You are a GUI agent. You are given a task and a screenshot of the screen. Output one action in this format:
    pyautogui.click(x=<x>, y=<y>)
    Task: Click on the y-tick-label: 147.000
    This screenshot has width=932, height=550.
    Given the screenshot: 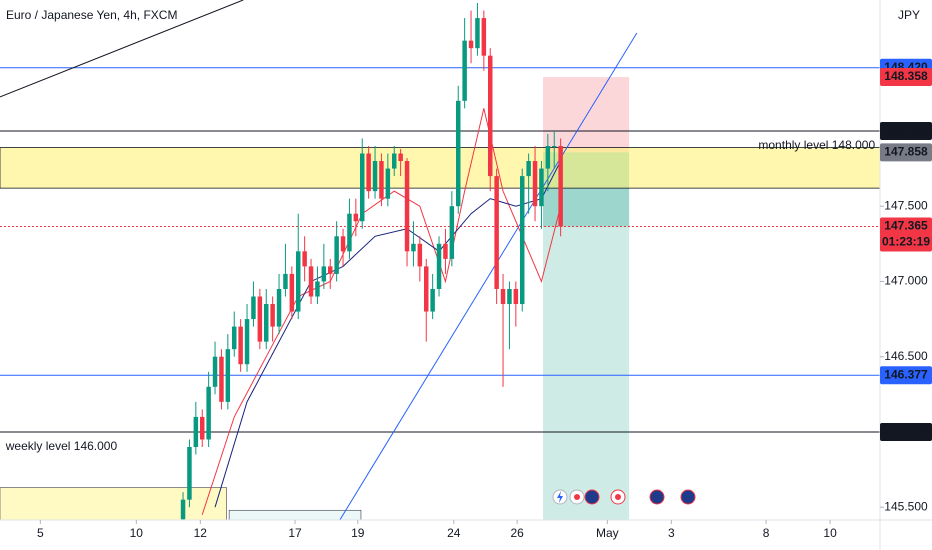 What is the action you would take?
    pyautogui.click(x=906, y=281)
    